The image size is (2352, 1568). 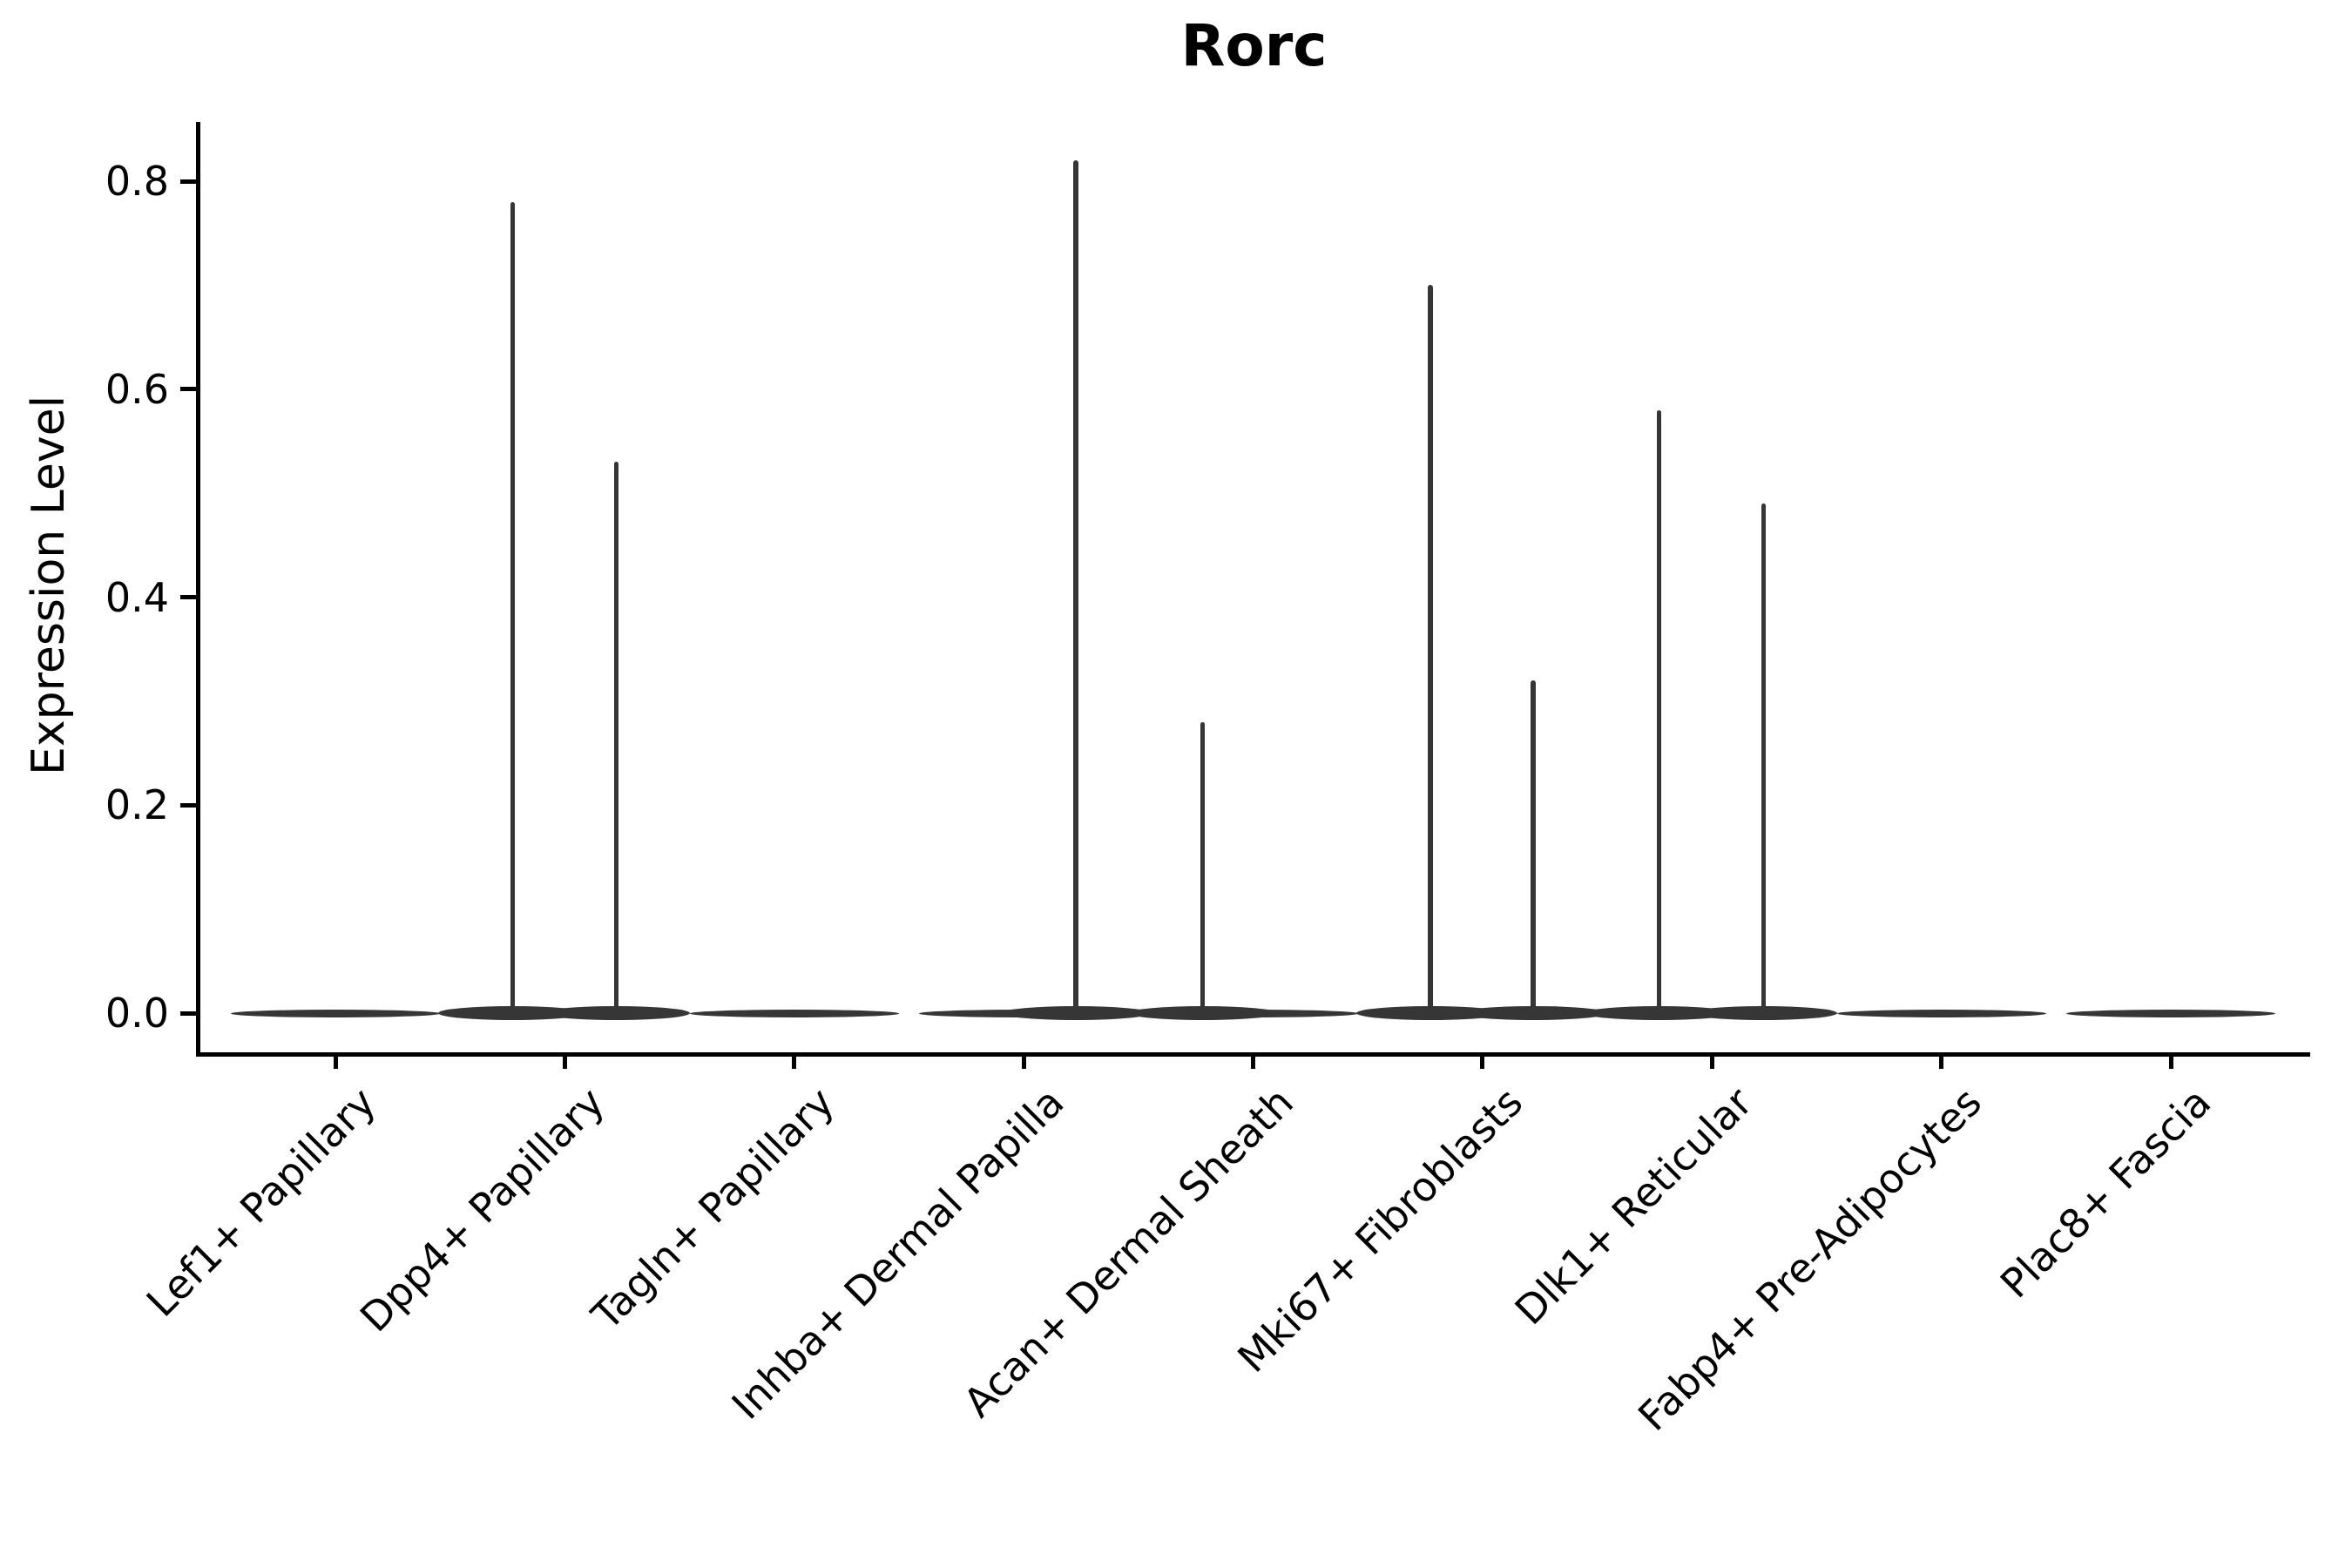 What do you see at coordinates (137, 597) in the screenshot?
I see `y-tick-label: 0.4` at bounding box center [137, 597].